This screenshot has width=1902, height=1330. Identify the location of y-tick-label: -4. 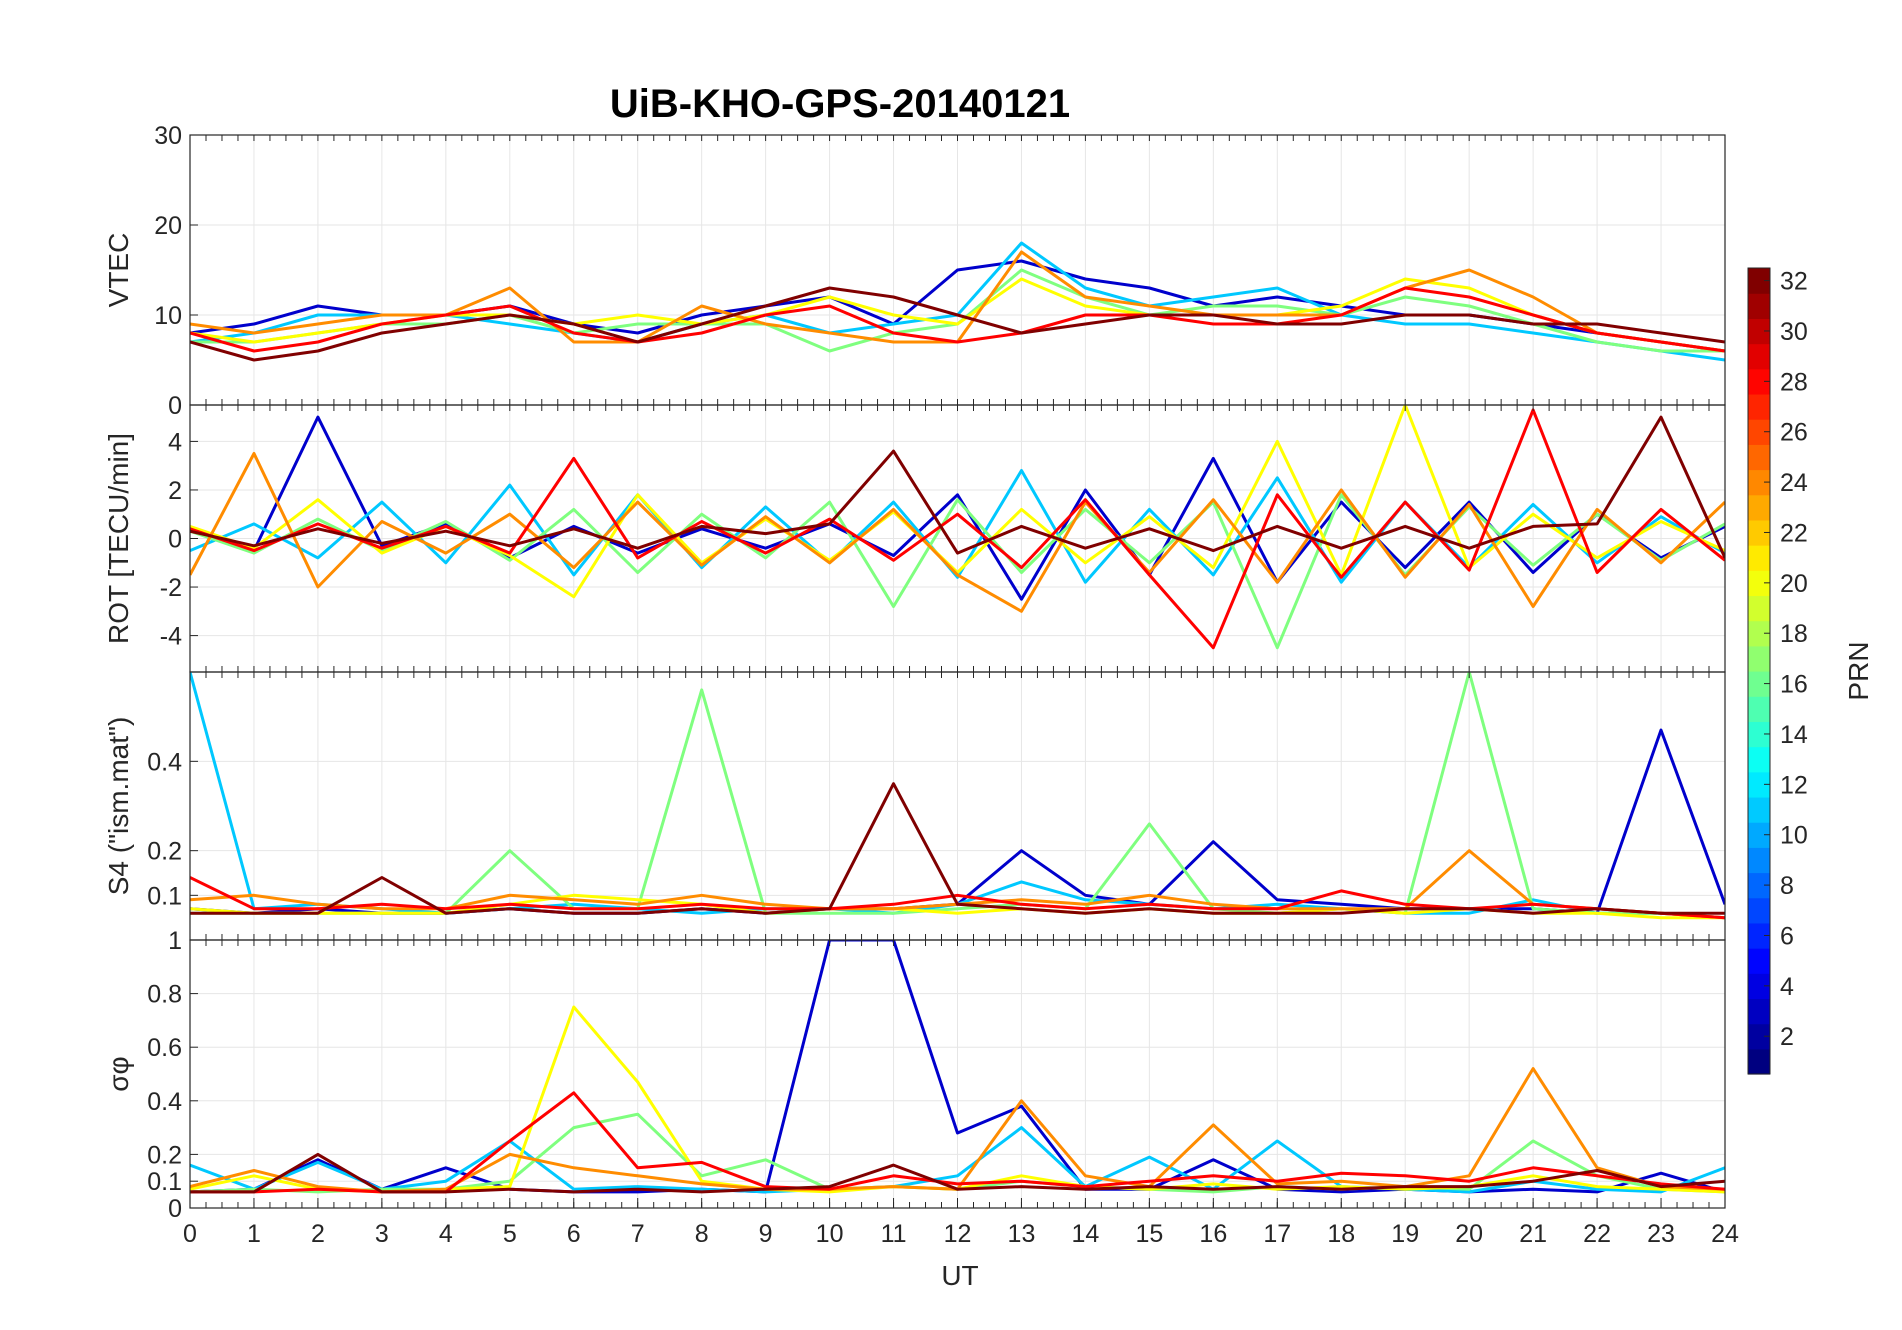
(171, 637).